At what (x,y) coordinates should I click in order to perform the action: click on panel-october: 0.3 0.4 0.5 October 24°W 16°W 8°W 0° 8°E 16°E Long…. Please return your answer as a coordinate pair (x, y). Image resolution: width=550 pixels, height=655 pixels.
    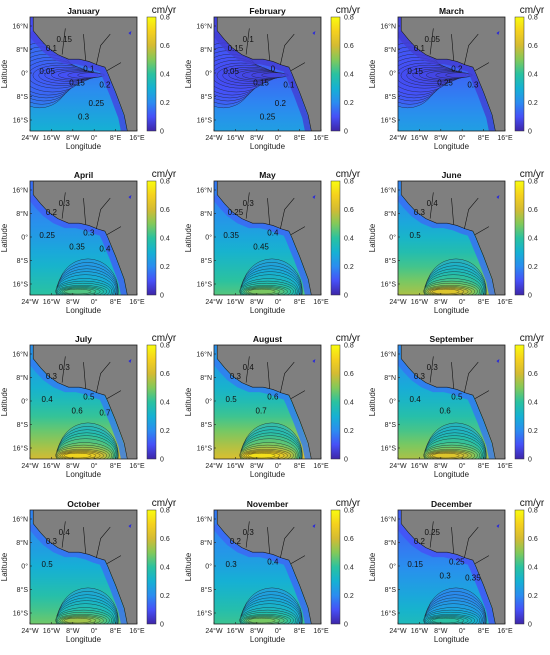
    Looking at the image, I should click on (91, 574).